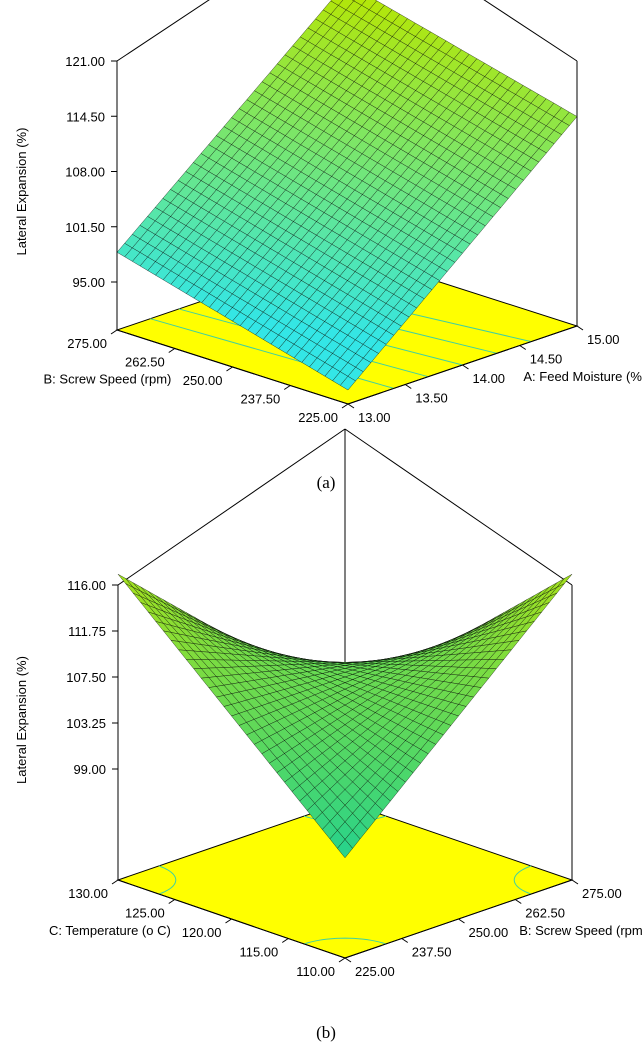  What do you see at coordinates (87, 631) in the screenshot?
I see `z-tick-label: 111.75` at bounding box center [87, 631].